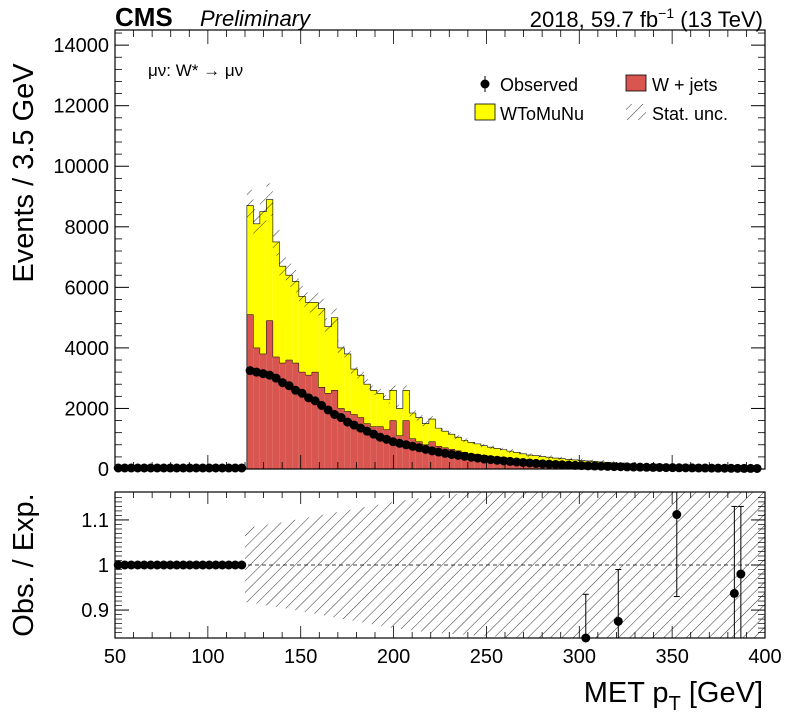 This screenshot has width=796, height=722. I want to click on y-tick-label: 4000, so click(87, 349).